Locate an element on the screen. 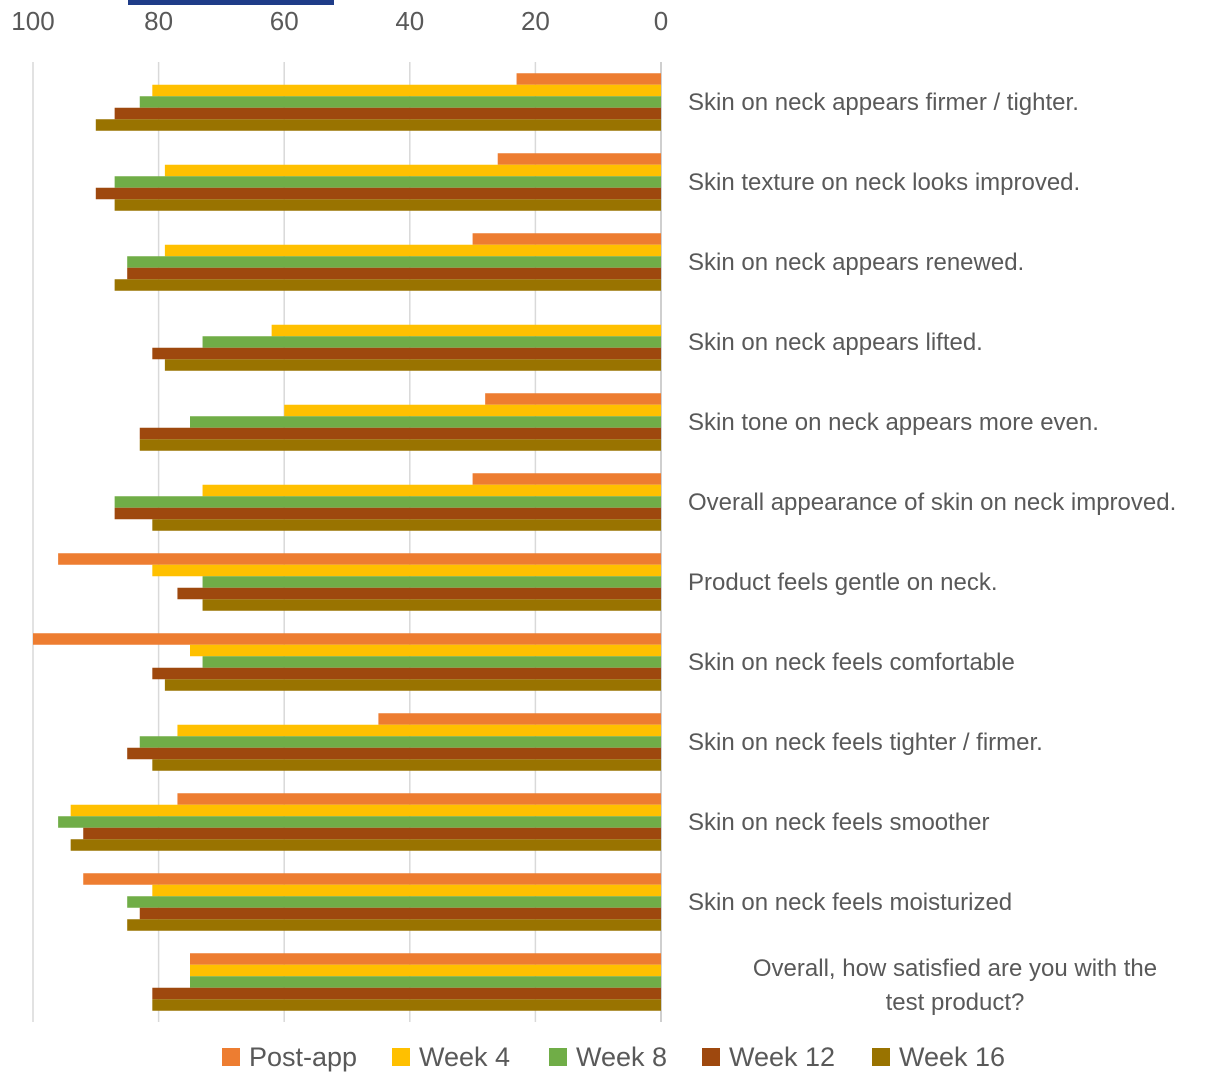 The height and width of the screenshot is (1082, 1230). category-label: Skin on neck feels tighter / firmer. is located at coordinates (865, 742).